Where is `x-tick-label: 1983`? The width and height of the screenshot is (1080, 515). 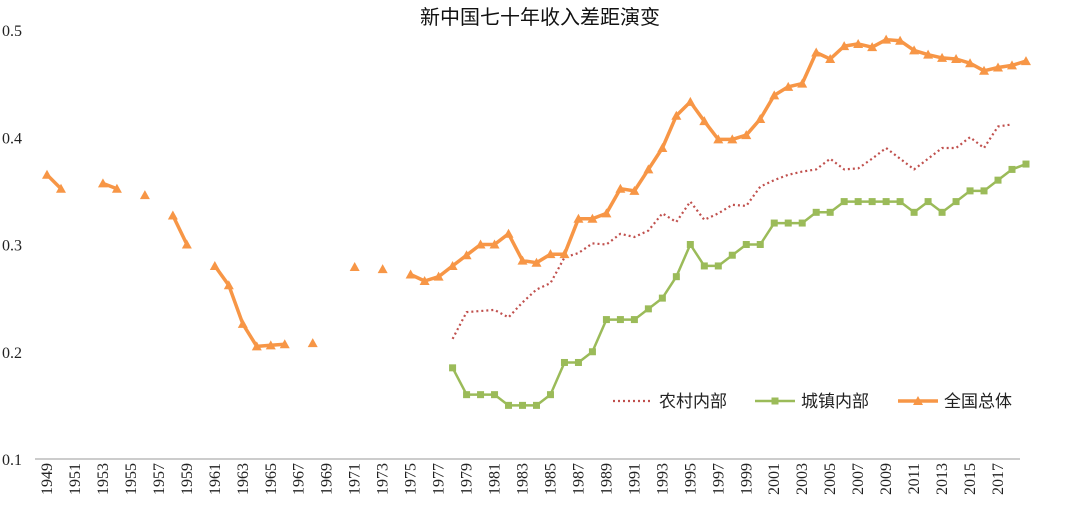
x-tick-label: 1983 is located at coordinates (523, 479).